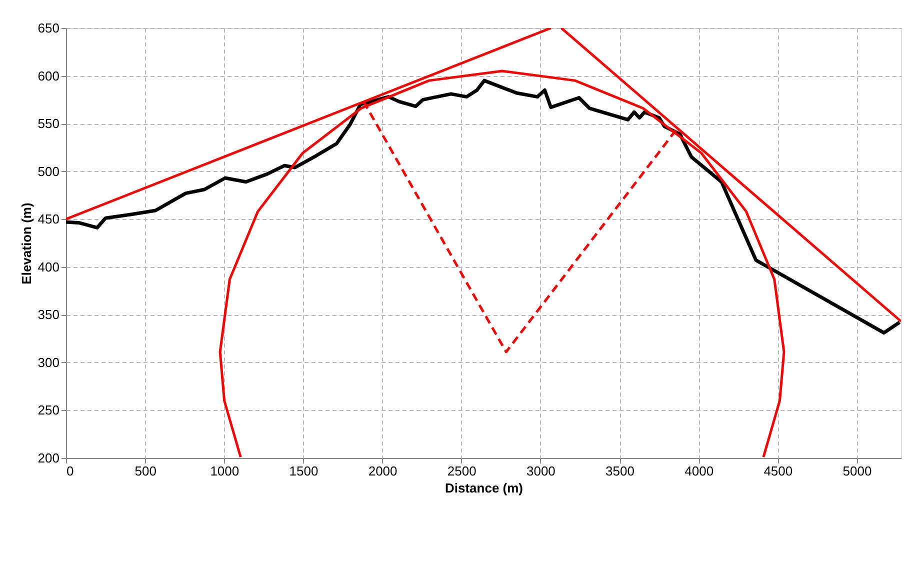 Image resolution: width=909 pixels, height=585 pixels. Describe the element at coordinates (145, 471) in the screenshot. I see `x-tick-label: 500` at that location.